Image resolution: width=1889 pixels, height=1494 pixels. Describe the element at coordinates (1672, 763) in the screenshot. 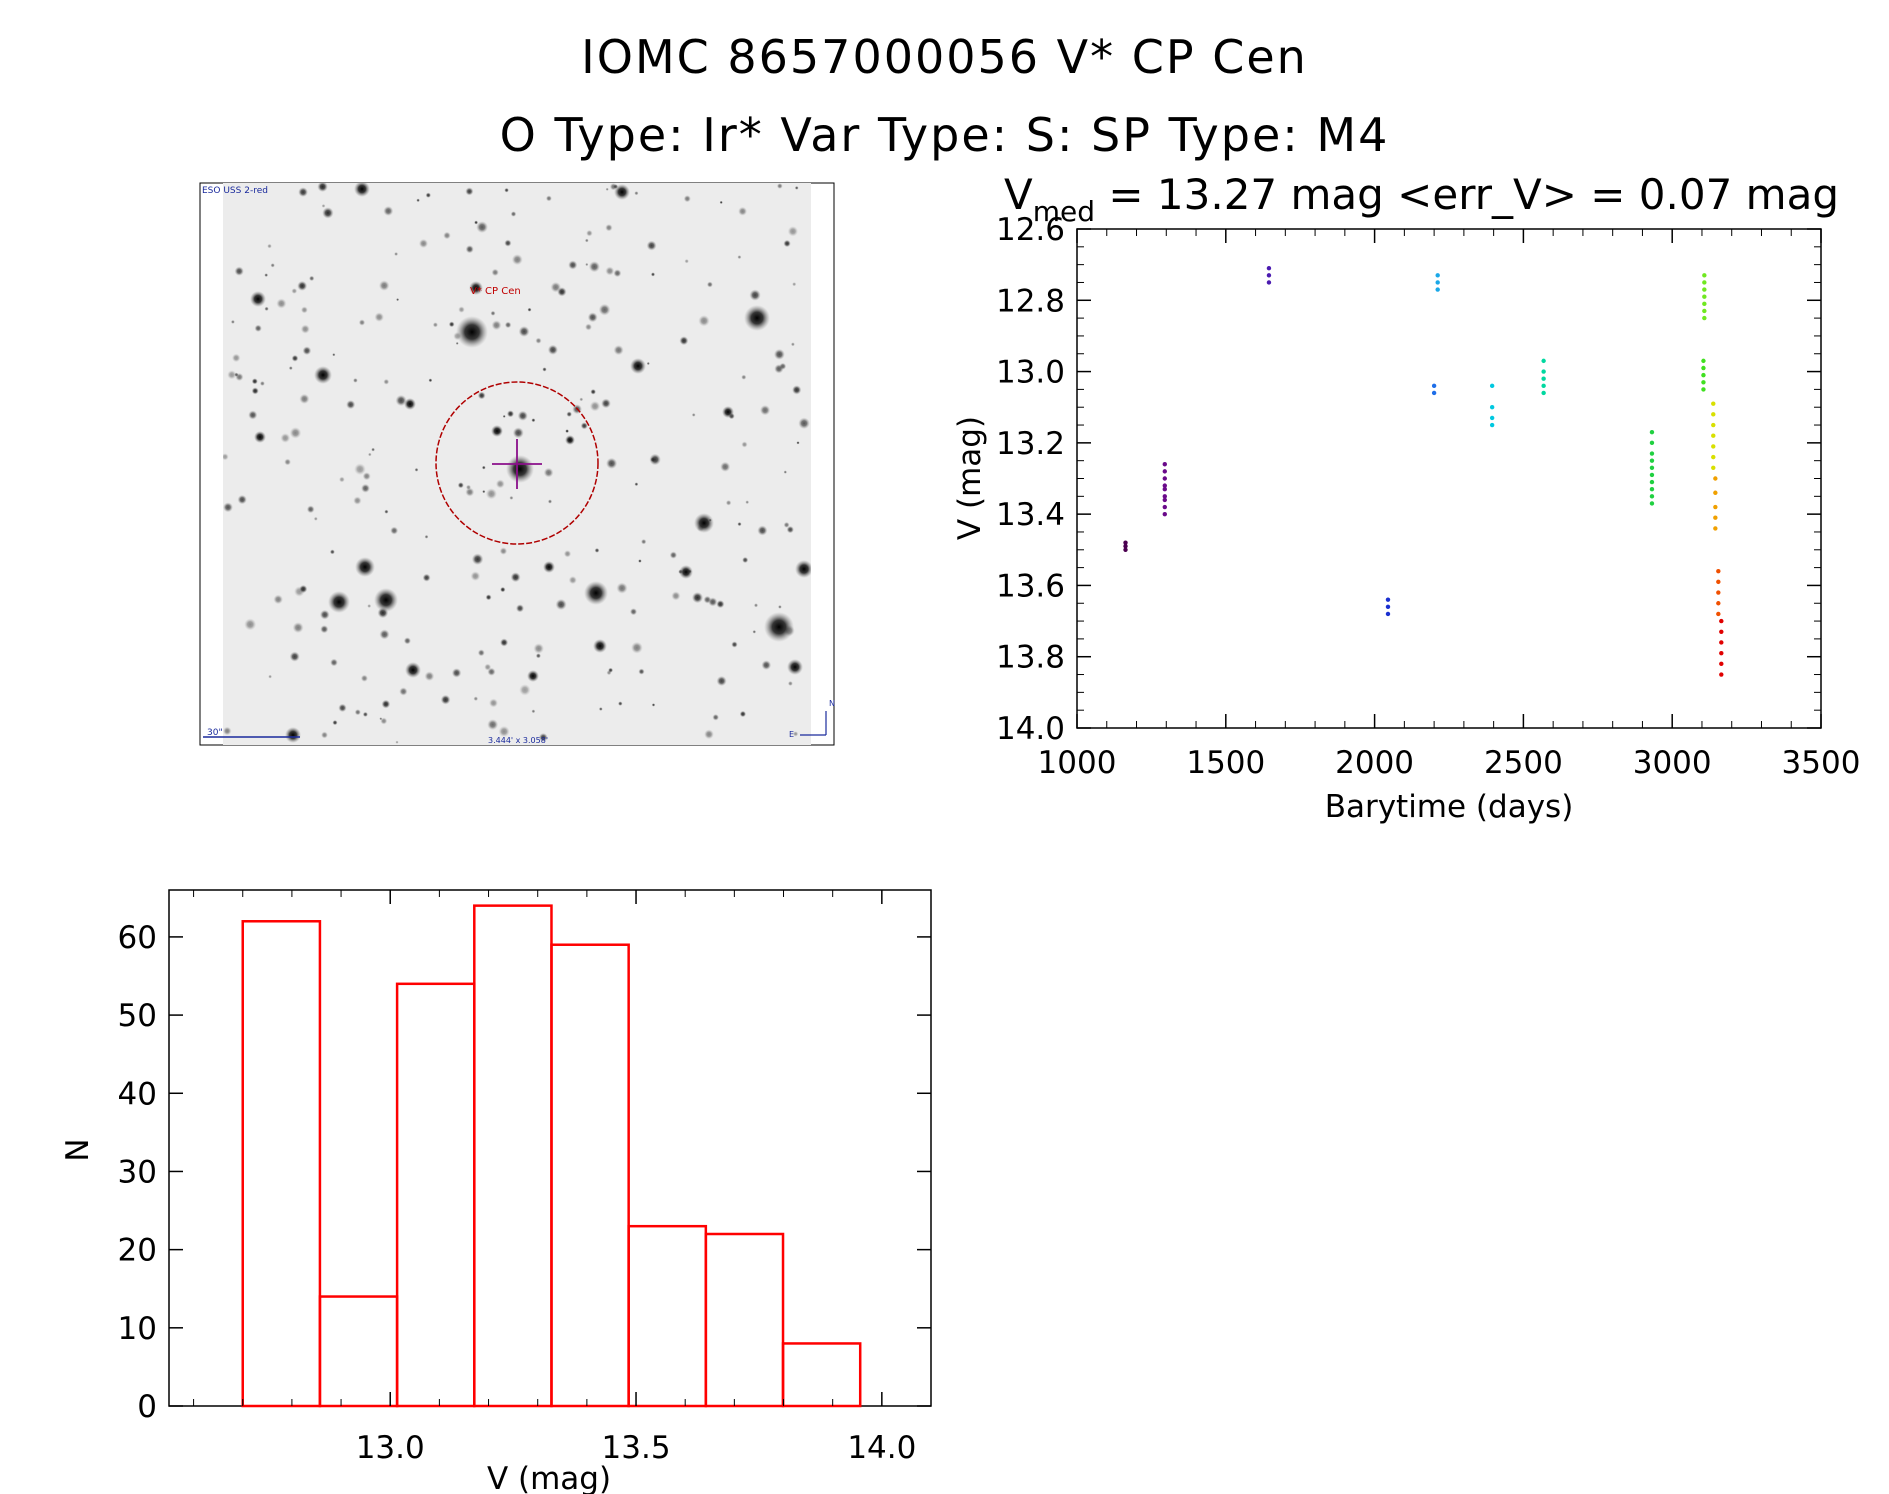

I see `lc-x-tick-label: 3000` at that location.